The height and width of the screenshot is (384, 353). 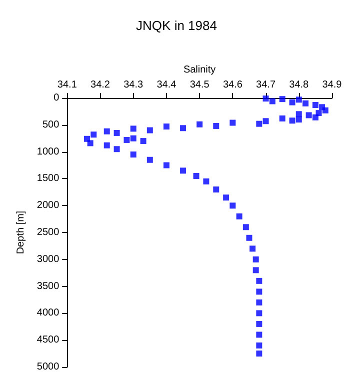 I want to click on y-tick-label: 5000, so click(x=48, y=367).